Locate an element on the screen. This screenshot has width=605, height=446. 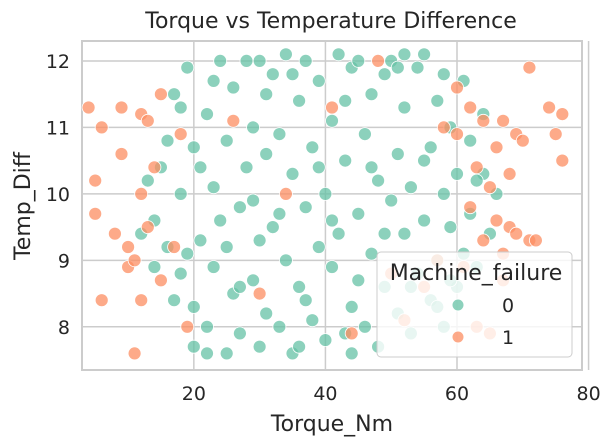
y-tick-label: 11 is located at coordinates (58, 128).